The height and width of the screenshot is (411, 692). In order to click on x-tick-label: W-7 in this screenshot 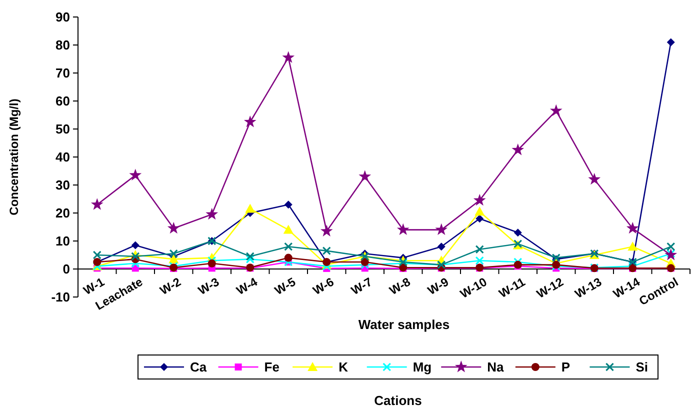, I will do `click(361, 286)`.